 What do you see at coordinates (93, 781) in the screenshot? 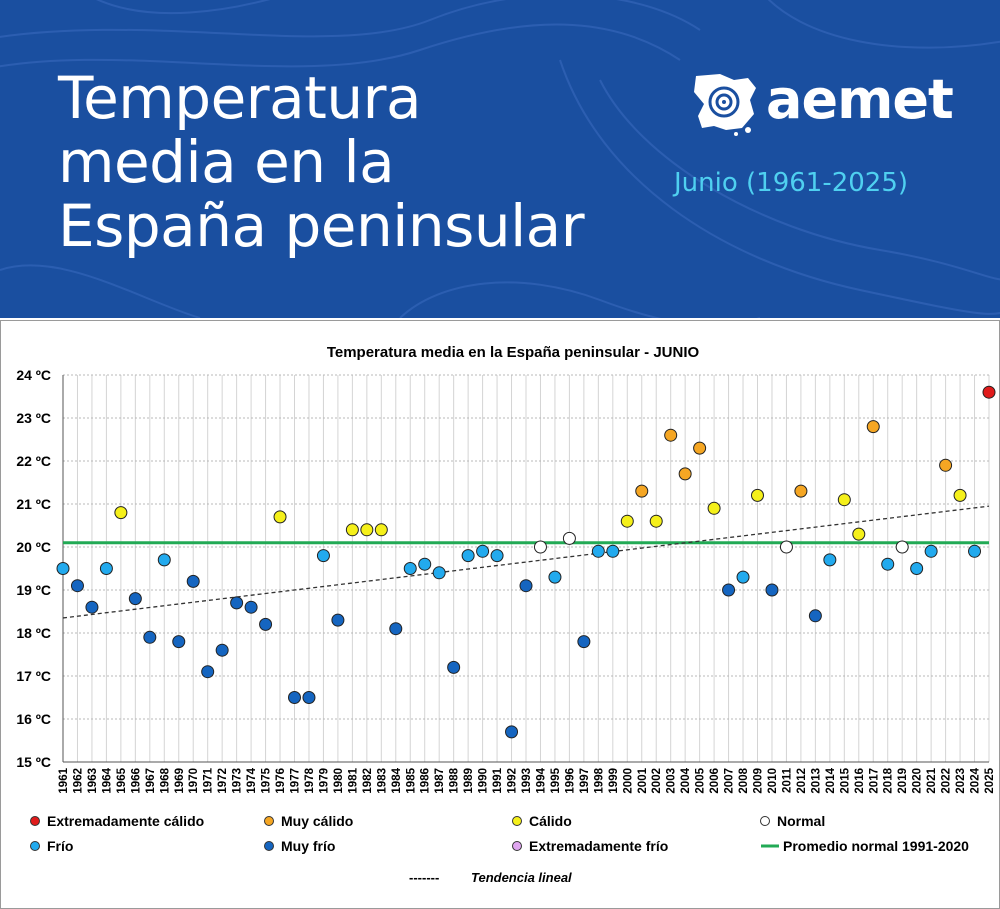
I see `x-tick-label: 1963` at bounding box center [93, 781].